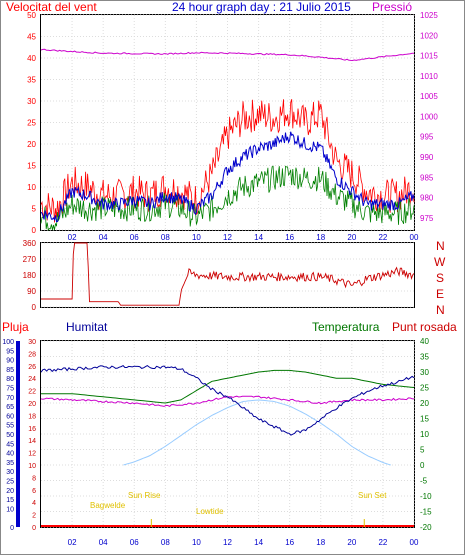 This screenshot has height=560, width=465. Describe the element at coordinates (351, 542) in the screenshot. I see `temp-x-tick-9: 20` at that location.